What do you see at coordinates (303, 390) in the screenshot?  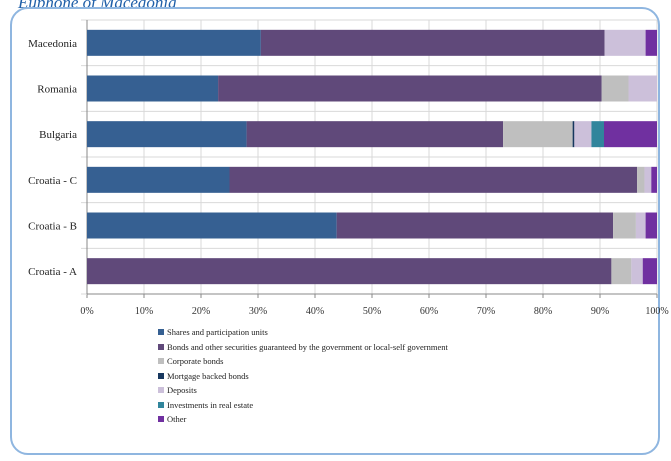 I see `legend-item: Deposits` at bounding box center [303, 390].